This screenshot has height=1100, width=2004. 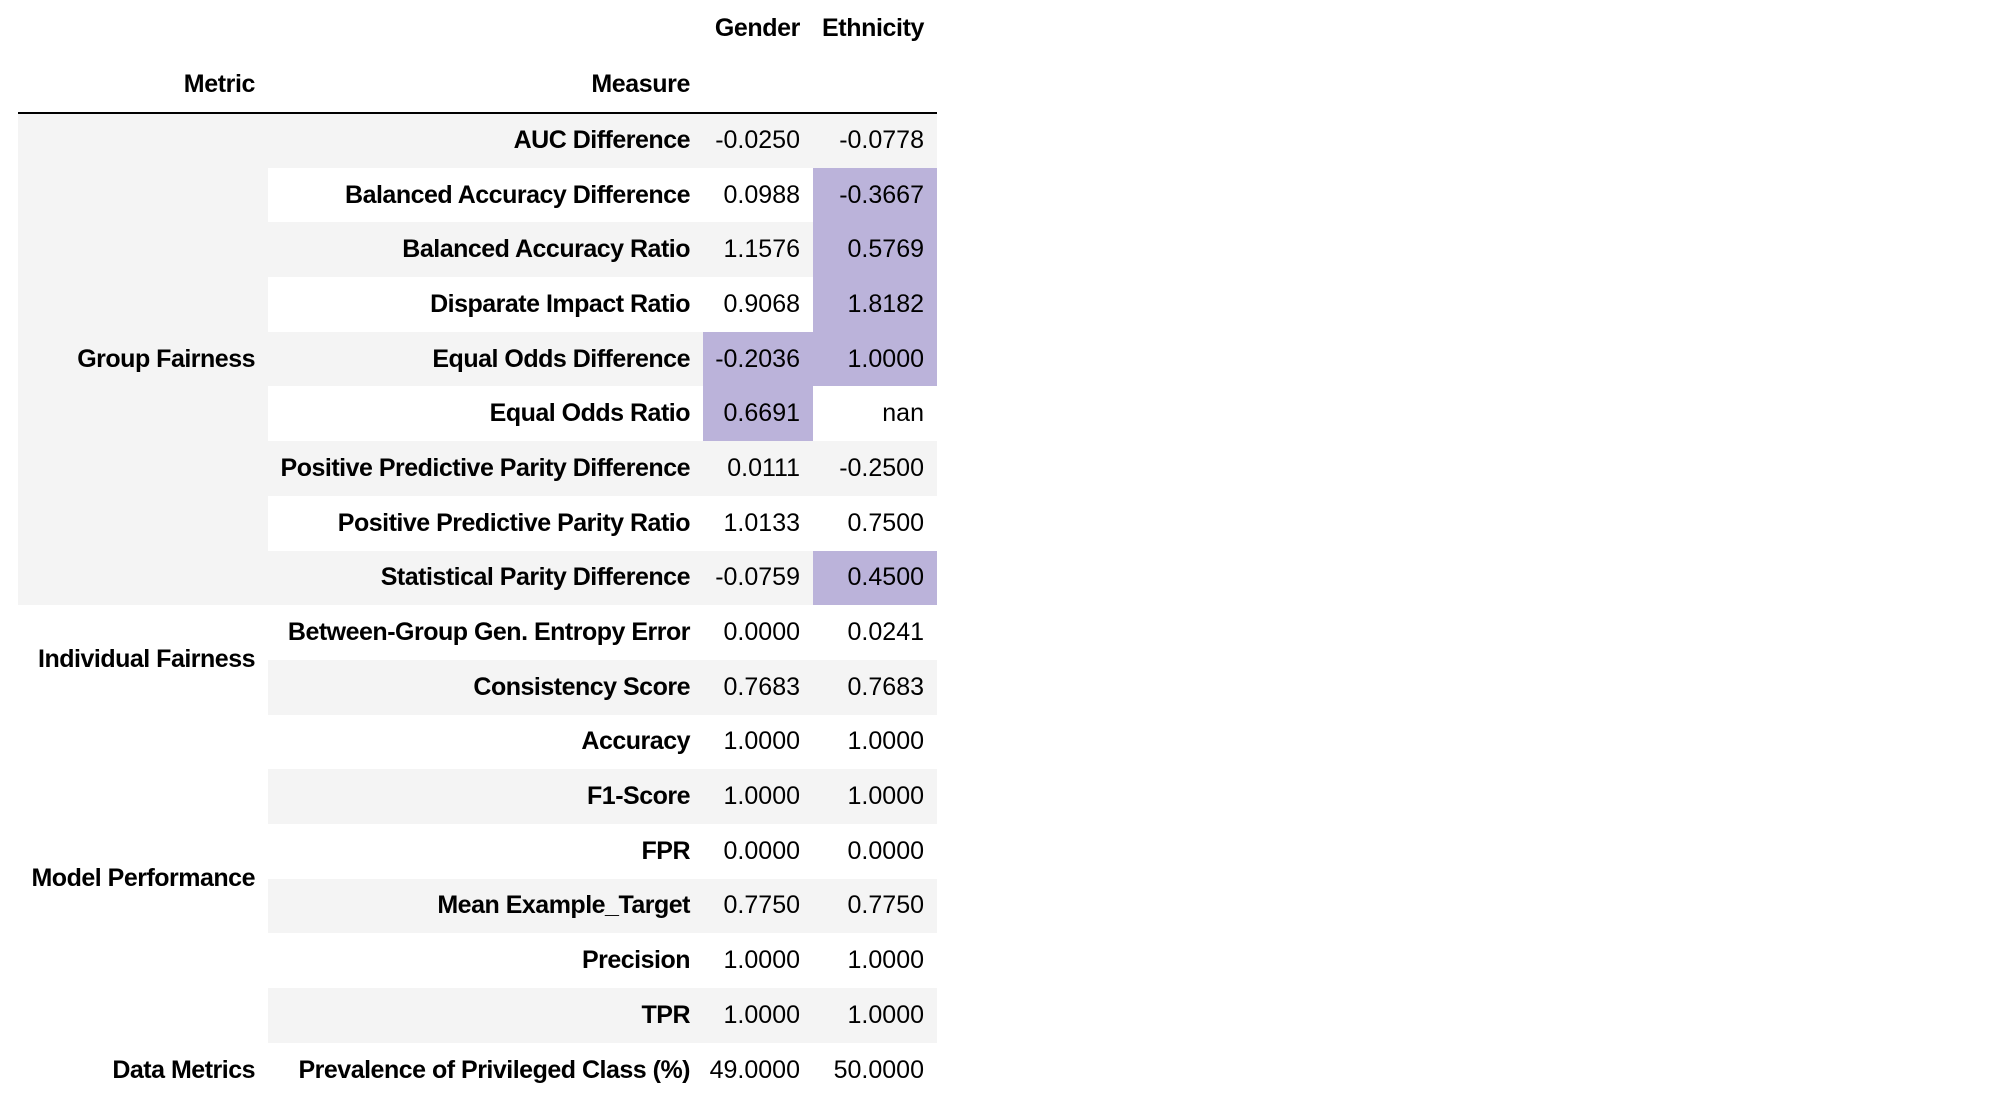 I want to click on measure-cell: Precision, so click(x=636, y=960).